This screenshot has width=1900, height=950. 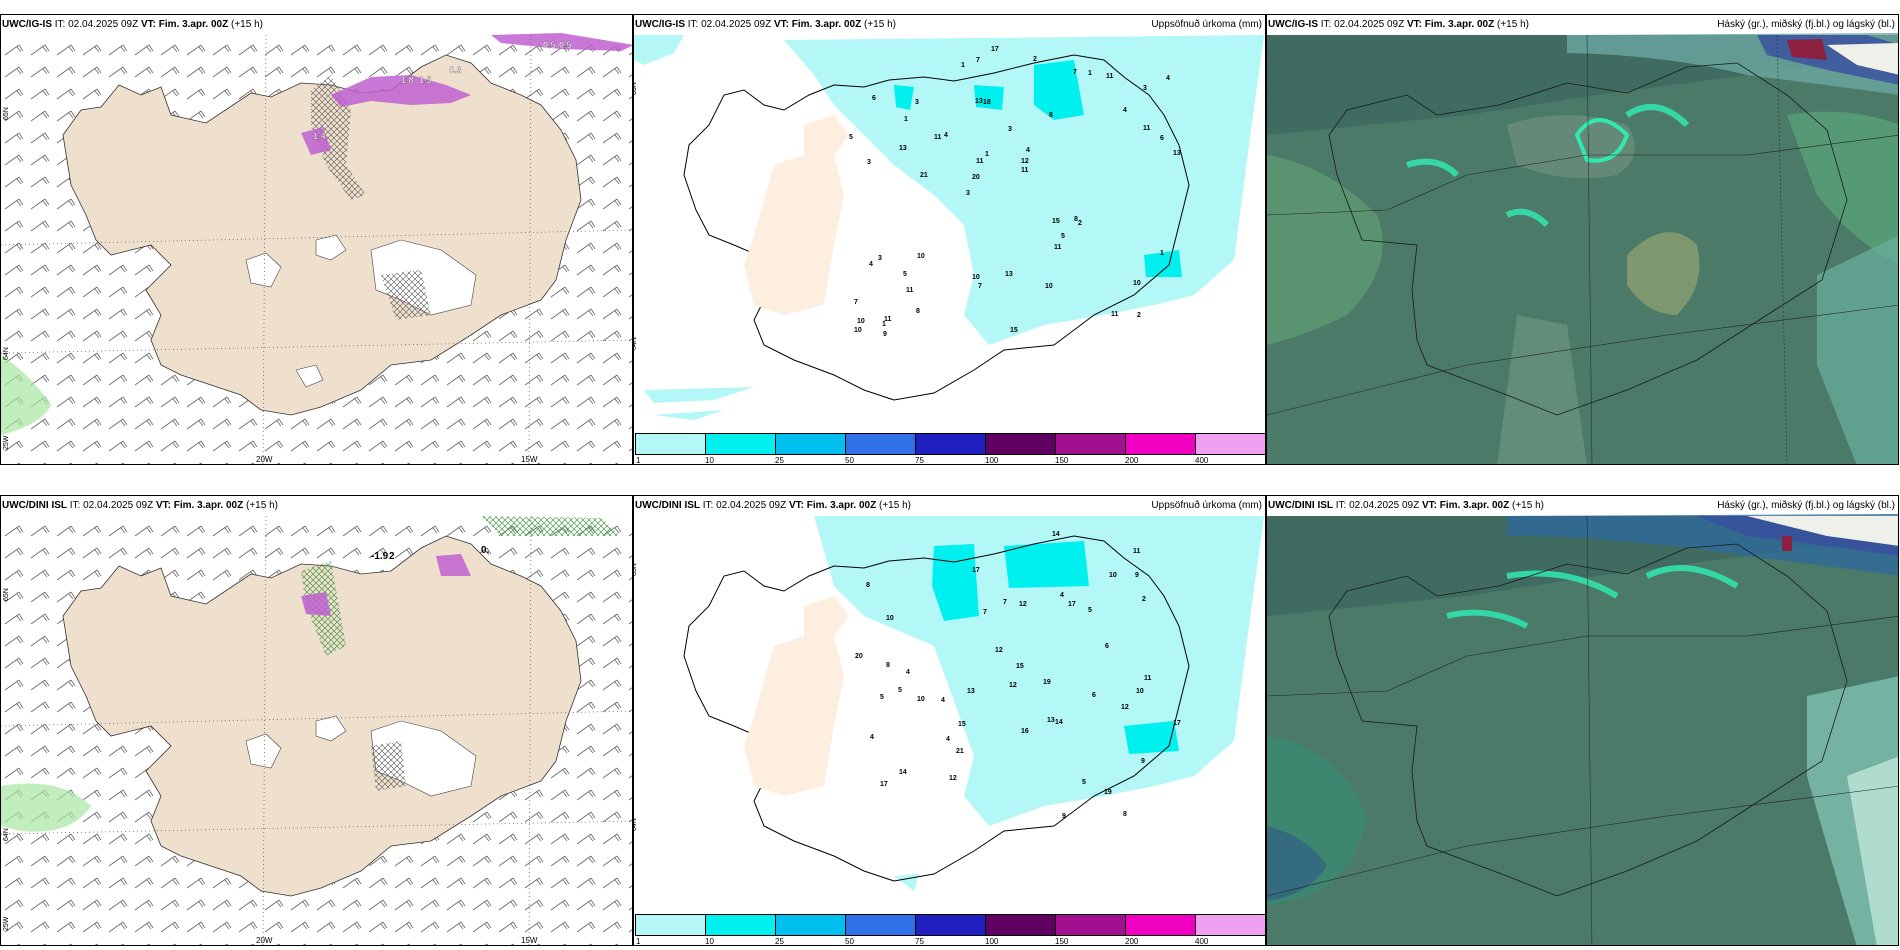 I want to click on wind-label: 2, so click(x=392, y=556).